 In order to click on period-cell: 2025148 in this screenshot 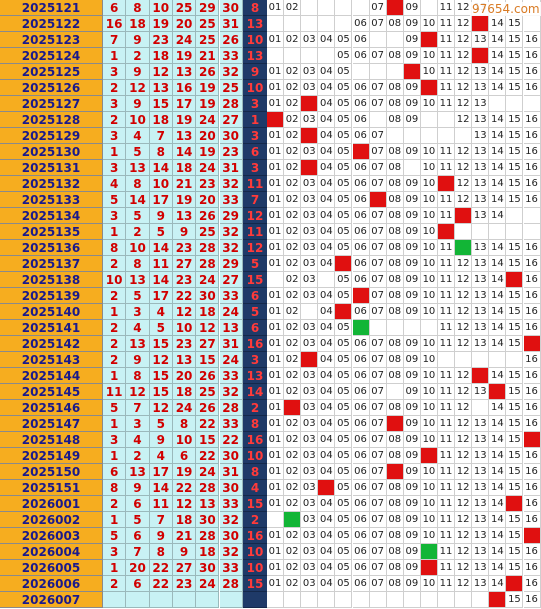, I will do `click(51, 440)`.